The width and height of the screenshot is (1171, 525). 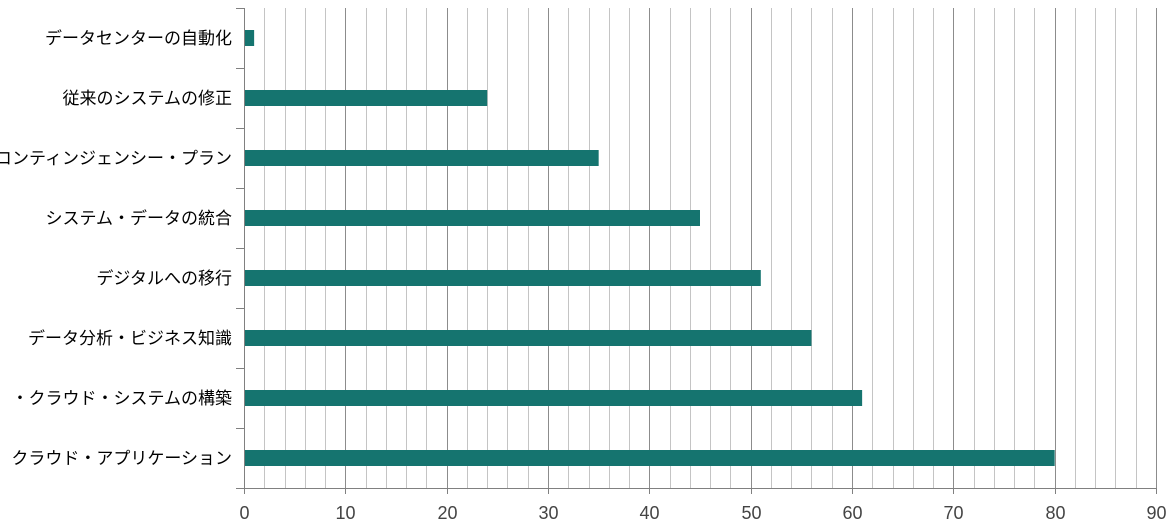 What do you see at coordinates (148, 99) in the screenshot?
I see `category-label: 従来のシステムの修正` at bounding box center [148, 99].